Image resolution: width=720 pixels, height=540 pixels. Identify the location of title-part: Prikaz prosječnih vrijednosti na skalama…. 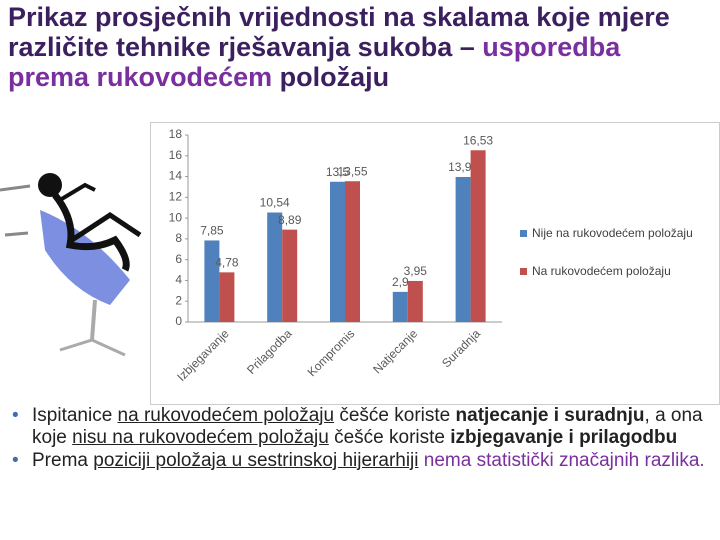
(339, 32).